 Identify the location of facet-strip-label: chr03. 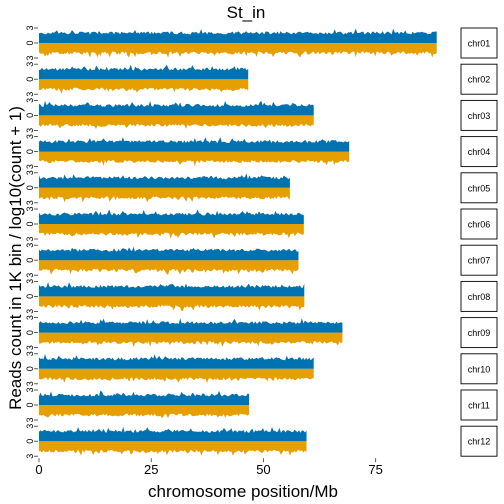
(479, 116).